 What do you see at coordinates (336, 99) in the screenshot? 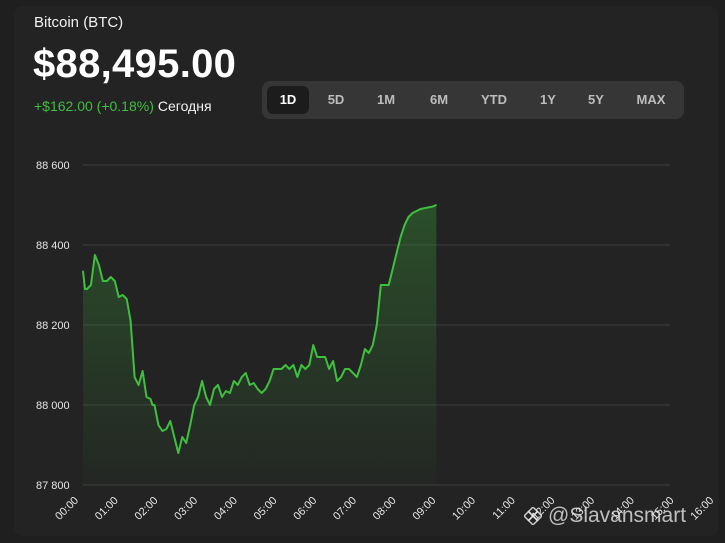
I see `range-tab-5d: 5D` at bounding box center [336, 99].